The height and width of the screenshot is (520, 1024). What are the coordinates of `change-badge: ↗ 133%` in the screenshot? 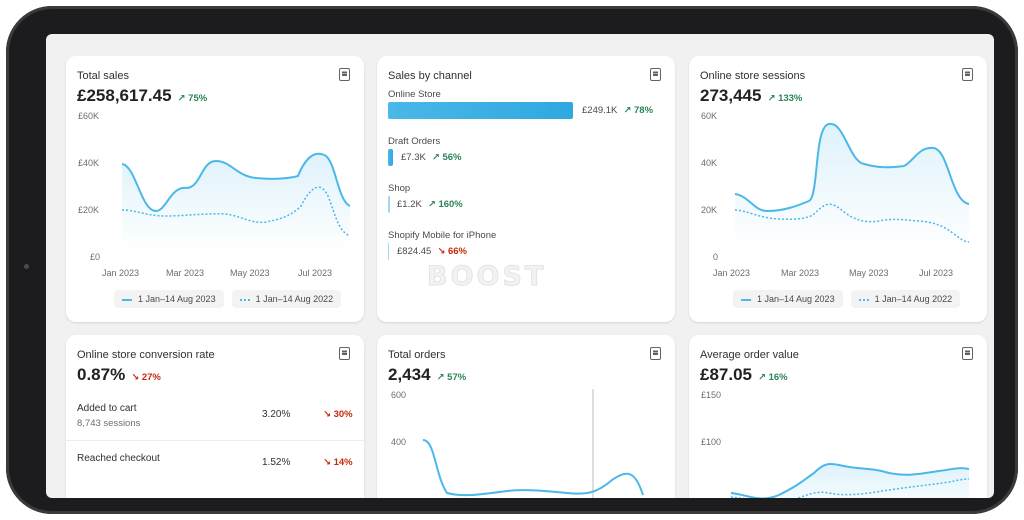 It's located at (785, 98).